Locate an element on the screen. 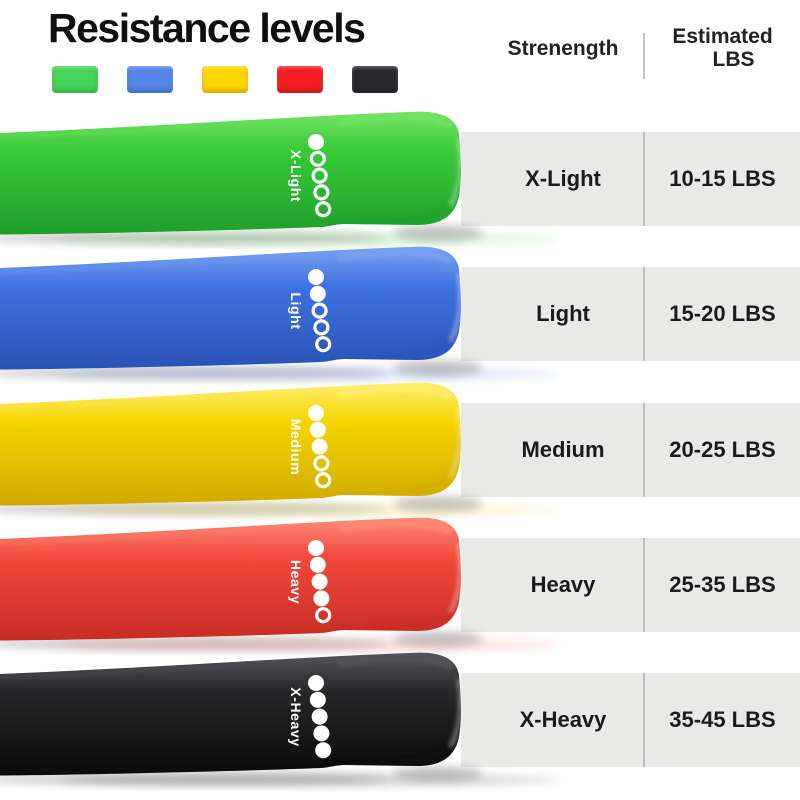  band-color-glow is located at coordinates (310, 780).